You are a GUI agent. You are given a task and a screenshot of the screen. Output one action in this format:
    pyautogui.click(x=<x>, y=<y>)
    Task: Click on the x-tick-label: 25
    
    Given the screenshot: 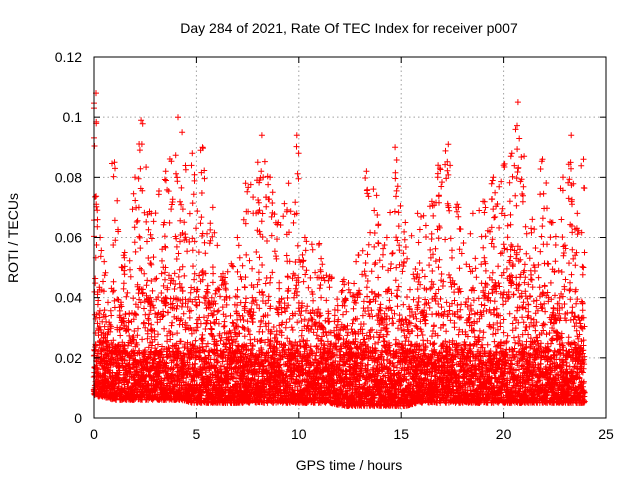 What is the action you would take?
    pyautogui.click(x=606, y=434)
    